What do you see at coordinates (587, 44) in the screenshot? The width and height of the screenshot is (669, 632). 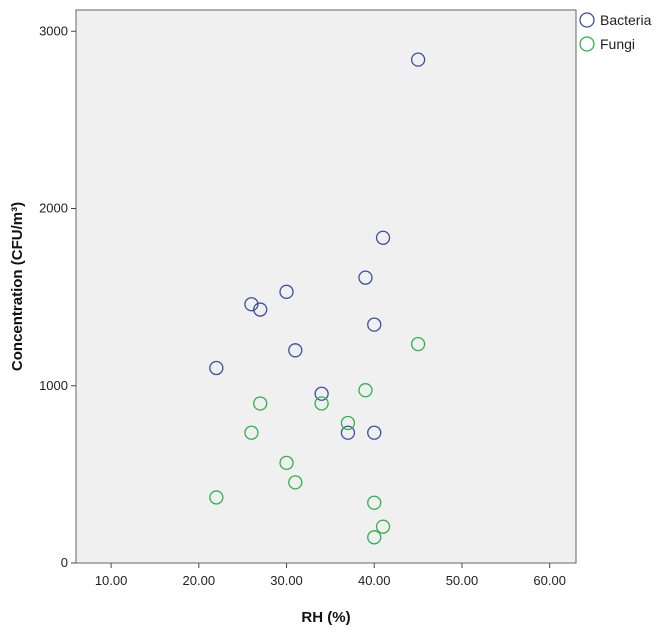 I see `legend-marker-fungi` at bounding box center [587, 44].